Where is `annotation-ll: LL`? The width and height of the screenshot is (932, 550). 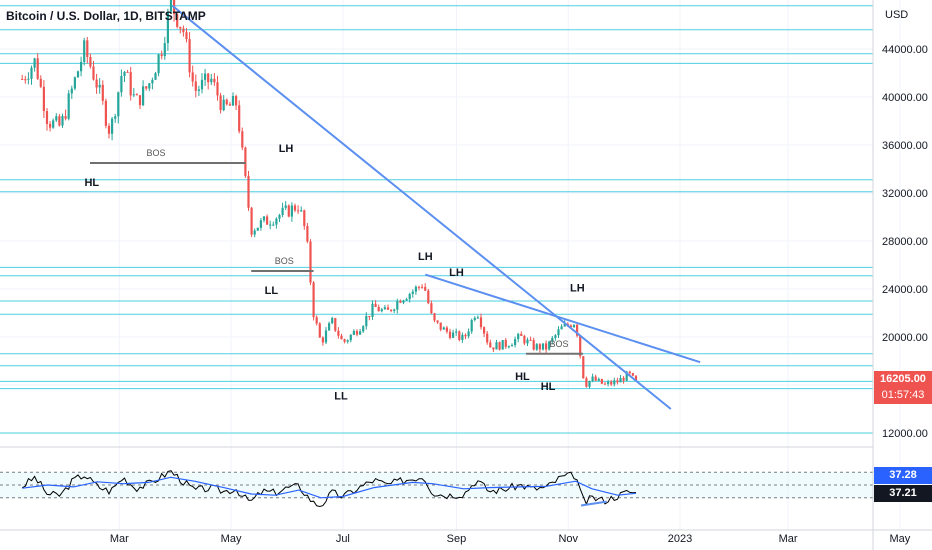 annotation-ll: LL is located at coordinates (272, 291).